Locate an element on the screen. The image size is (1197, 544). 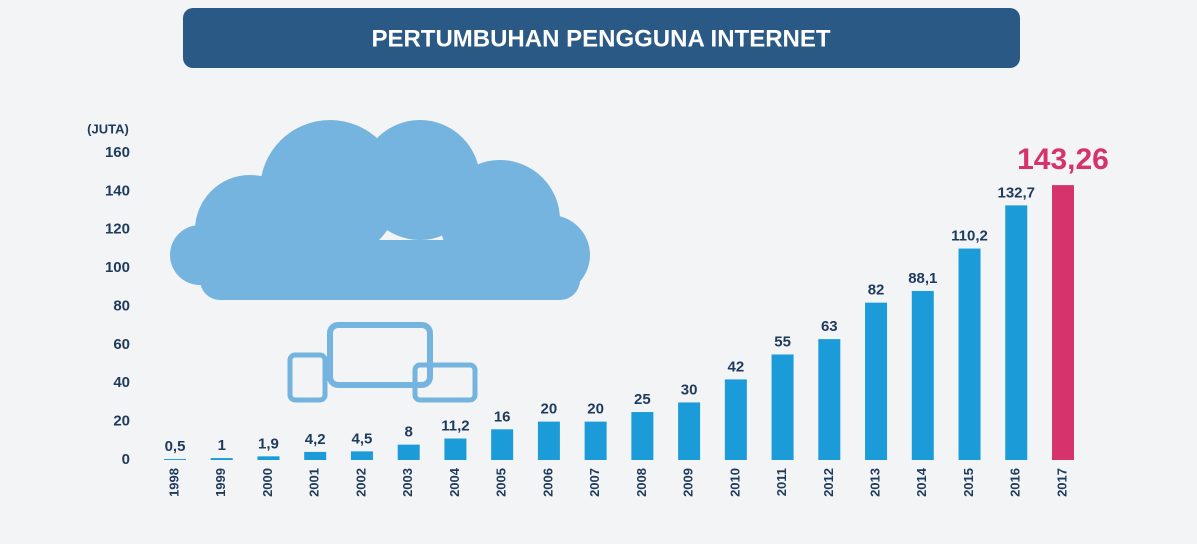
value-label: 42 is located at coordinates (735, 366).